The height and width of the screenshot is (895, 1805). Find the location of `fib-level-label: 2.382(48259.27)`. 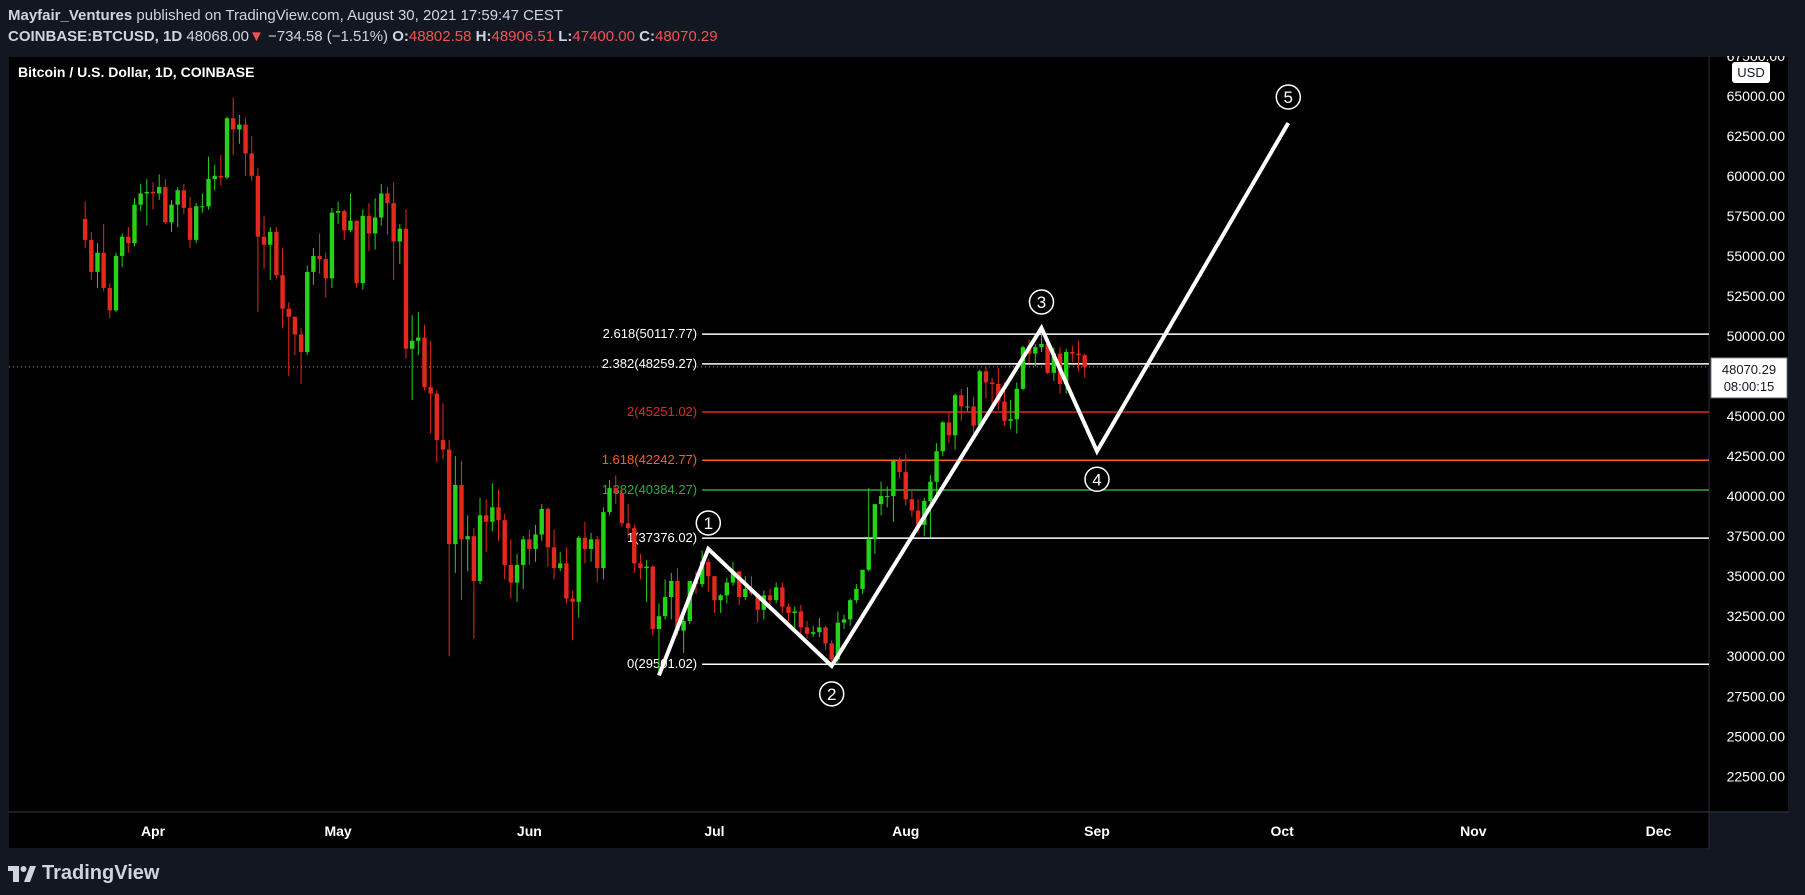

fib-level-label: 2.382(48259.27) is located at coordinates (649, 363).